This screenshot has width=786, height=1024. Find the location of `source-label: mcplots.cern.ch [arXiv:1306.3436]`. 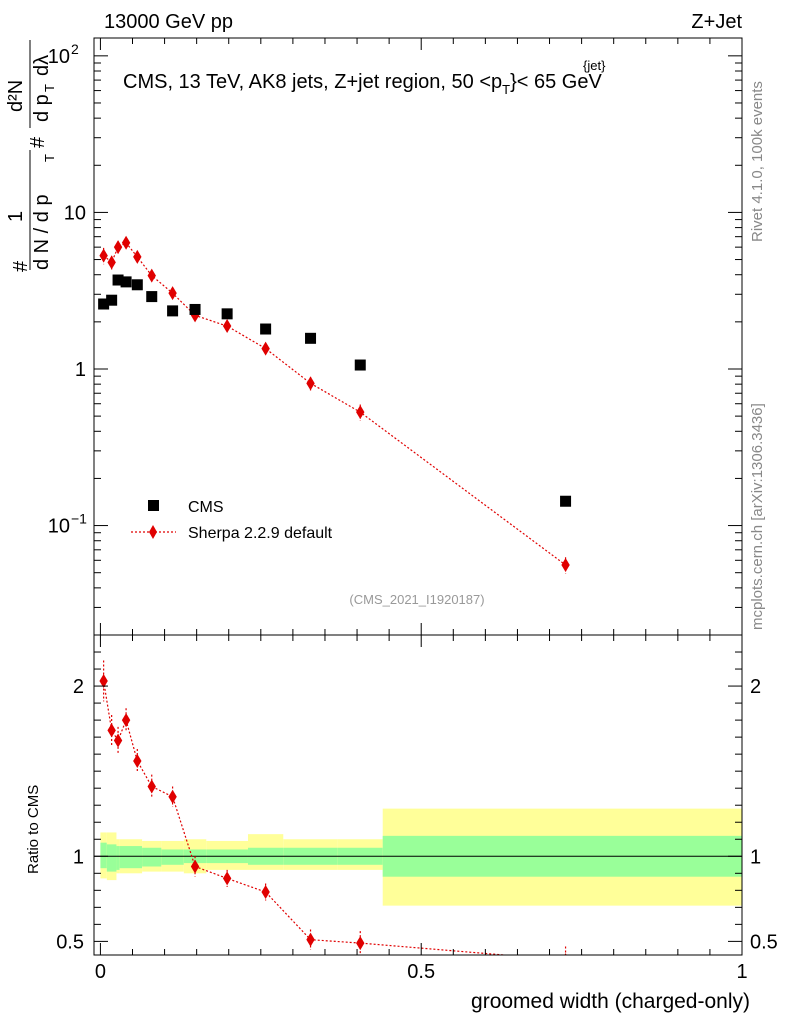

source-label: mcplots.cern.ch [arXiv:1306.3436] is located at coordinates (757, 516).